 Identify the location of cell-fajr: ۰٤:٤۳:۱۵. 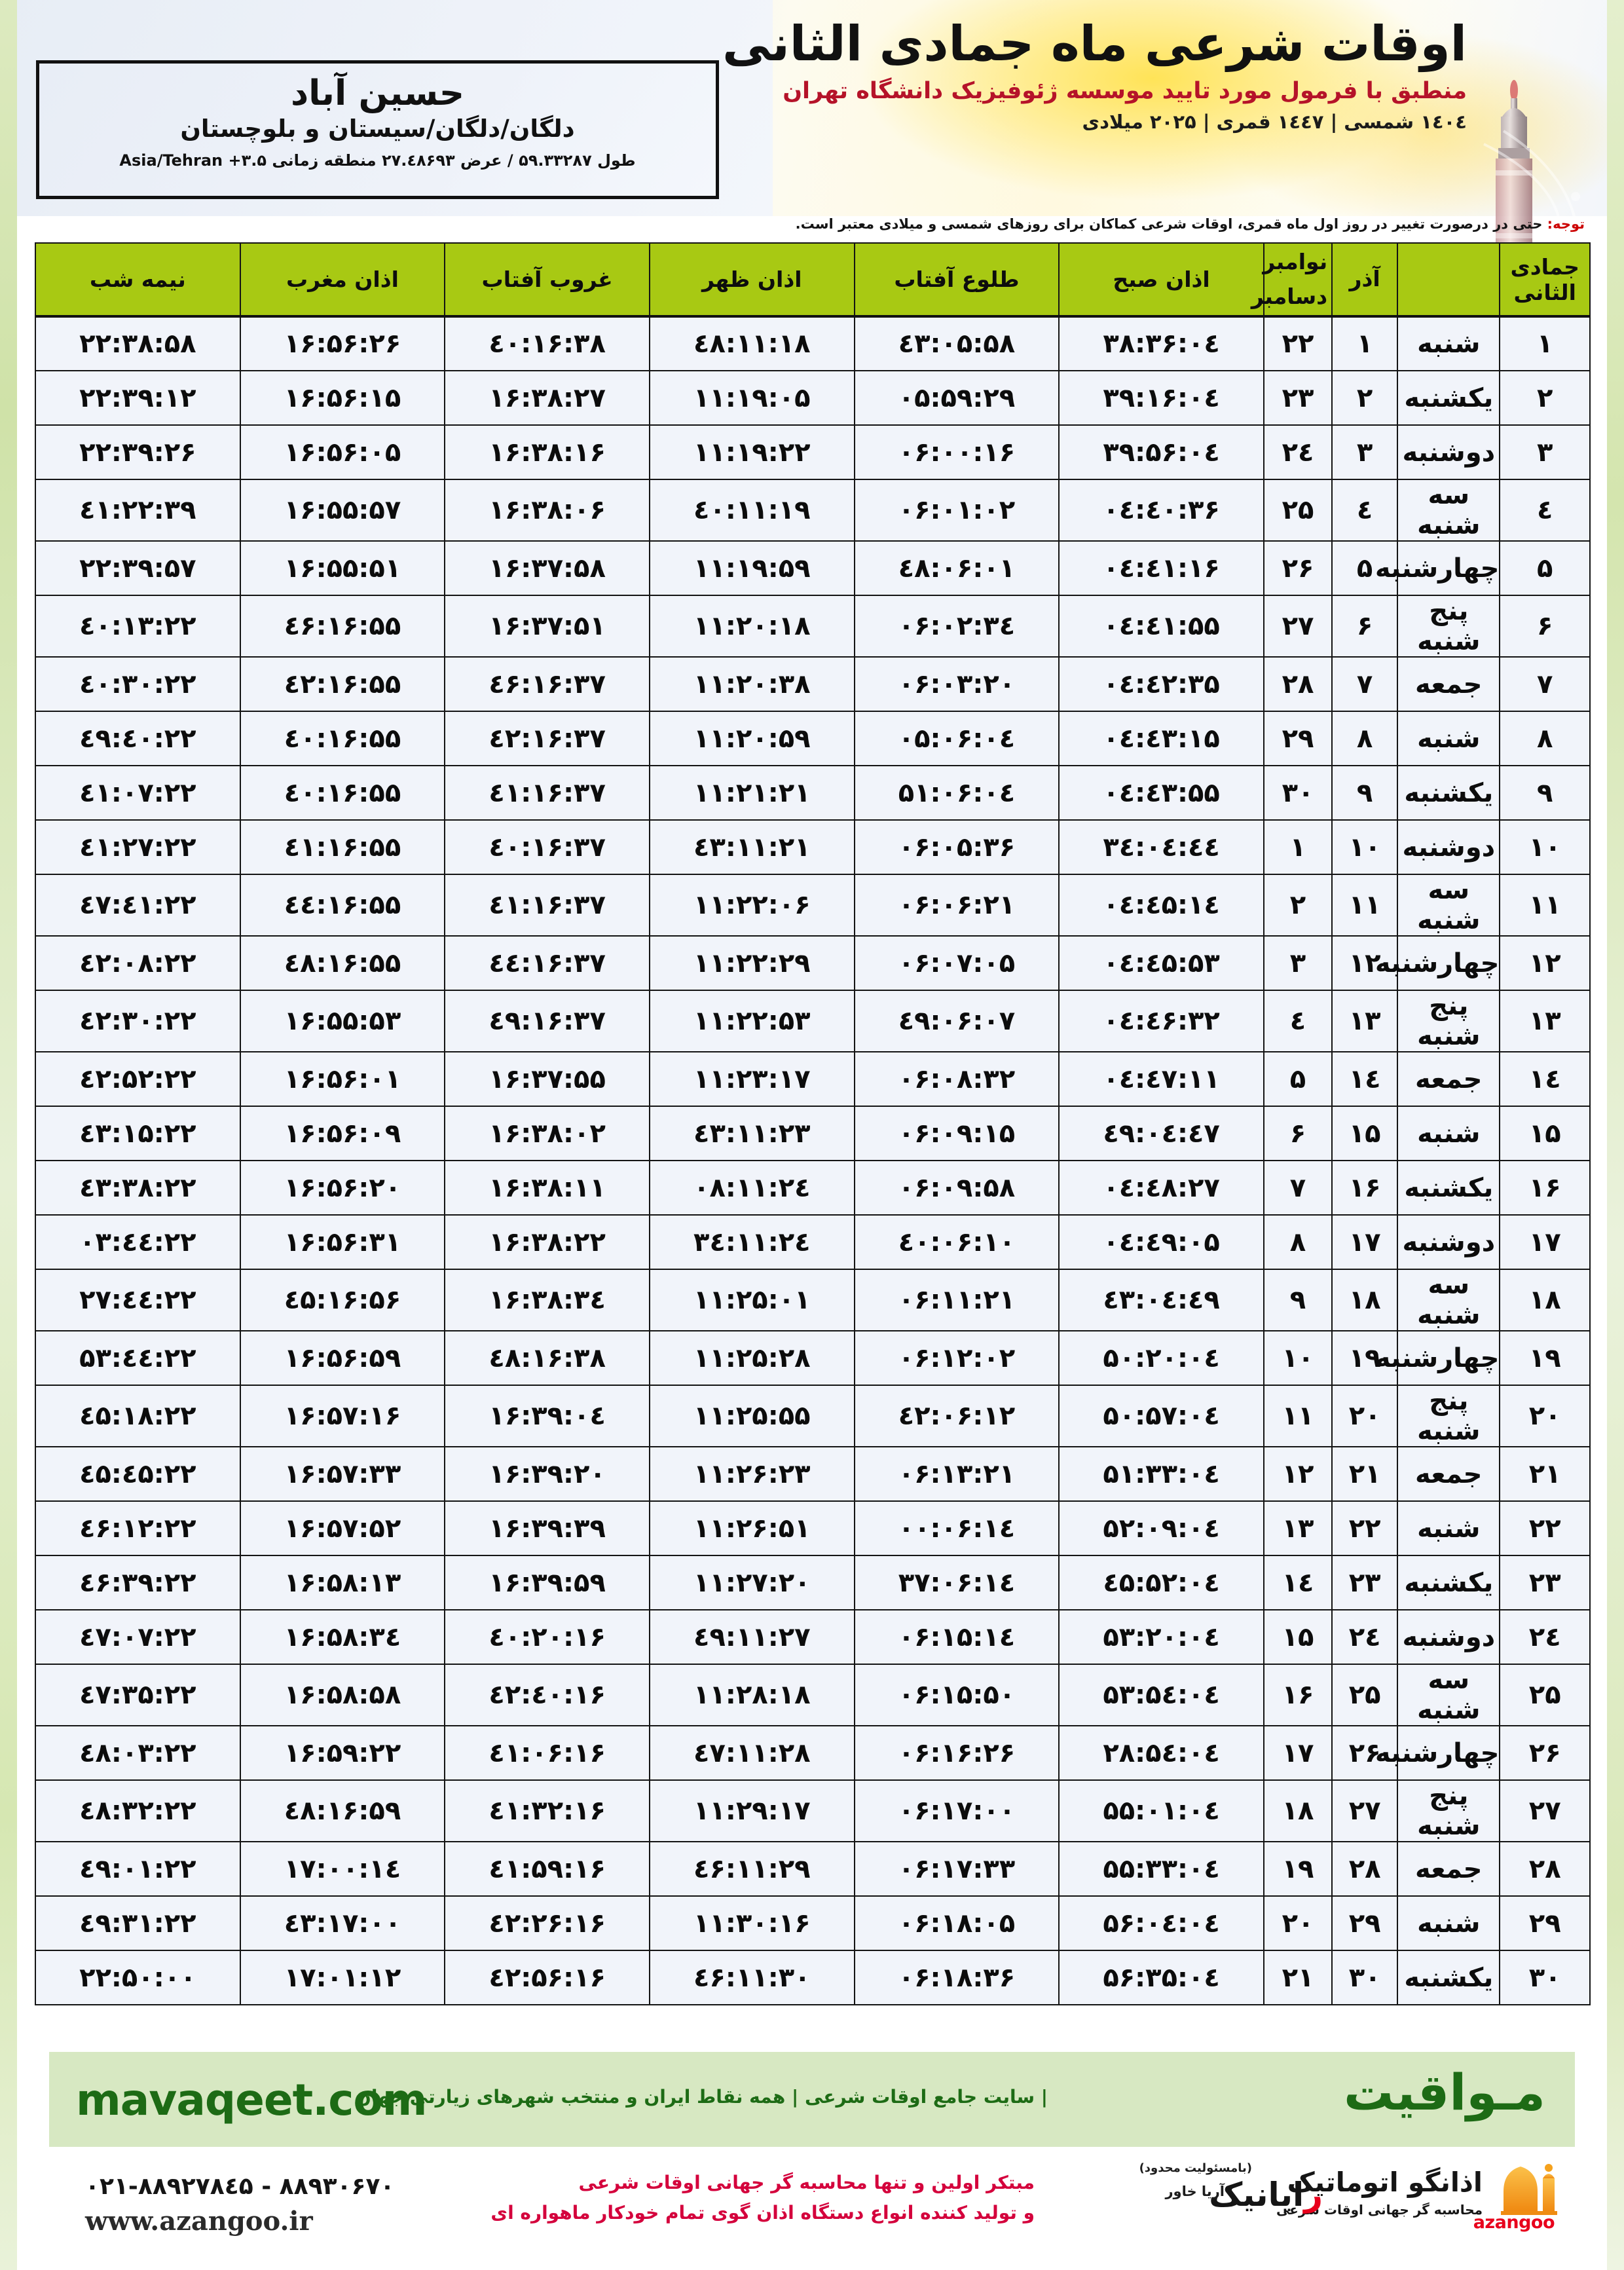
(1161, 738).